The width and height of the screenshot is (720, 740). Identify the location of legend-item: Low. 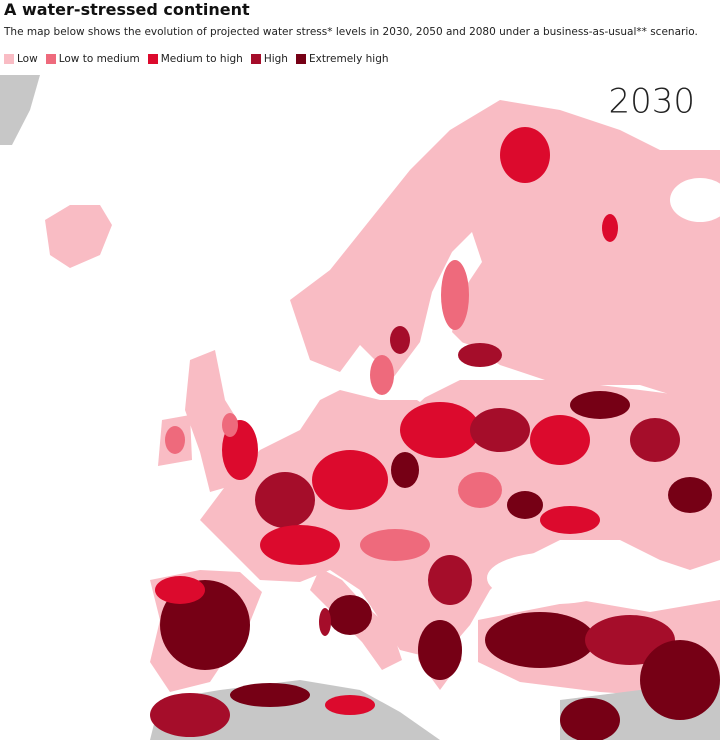
(21, 59).